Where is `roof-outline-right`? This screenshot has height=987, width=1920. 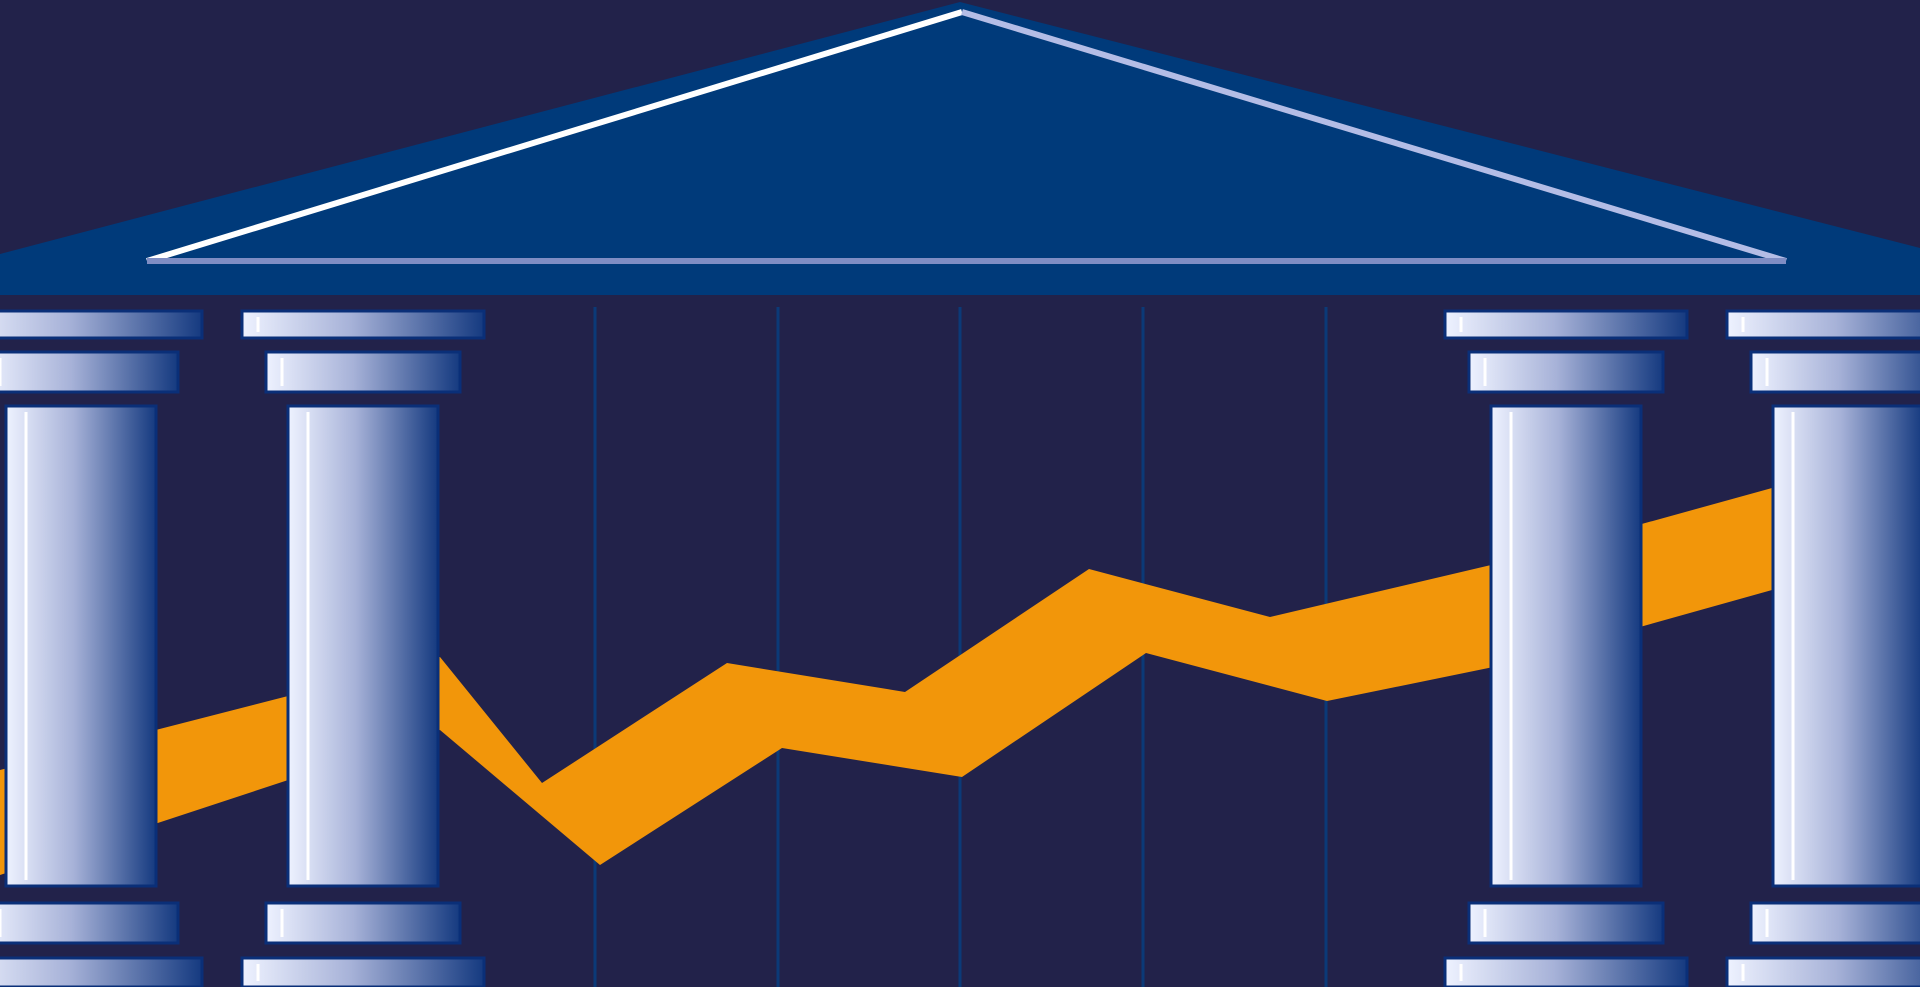 roof-outline-right is located at coordinates (1374, 136).